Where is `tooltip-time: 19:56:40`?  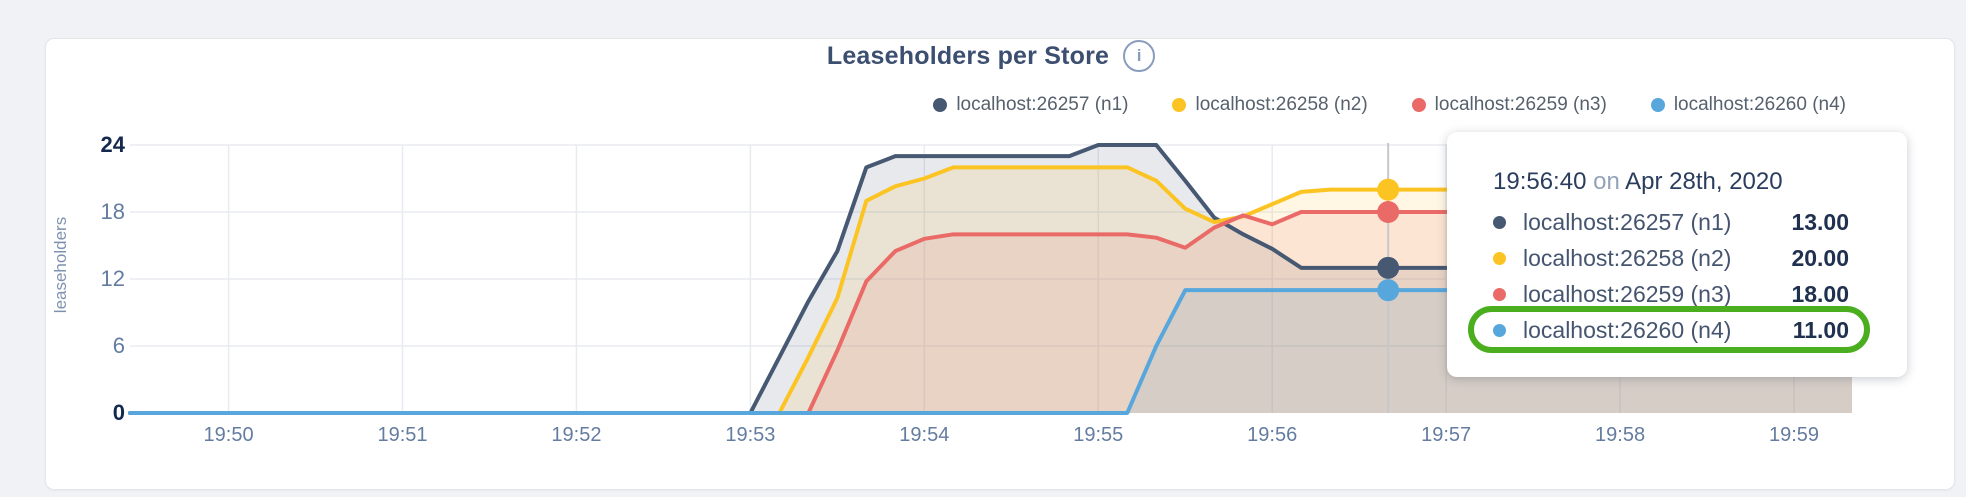
tooltip-time: 19:56:40 is located at coordinates (1540, 181).